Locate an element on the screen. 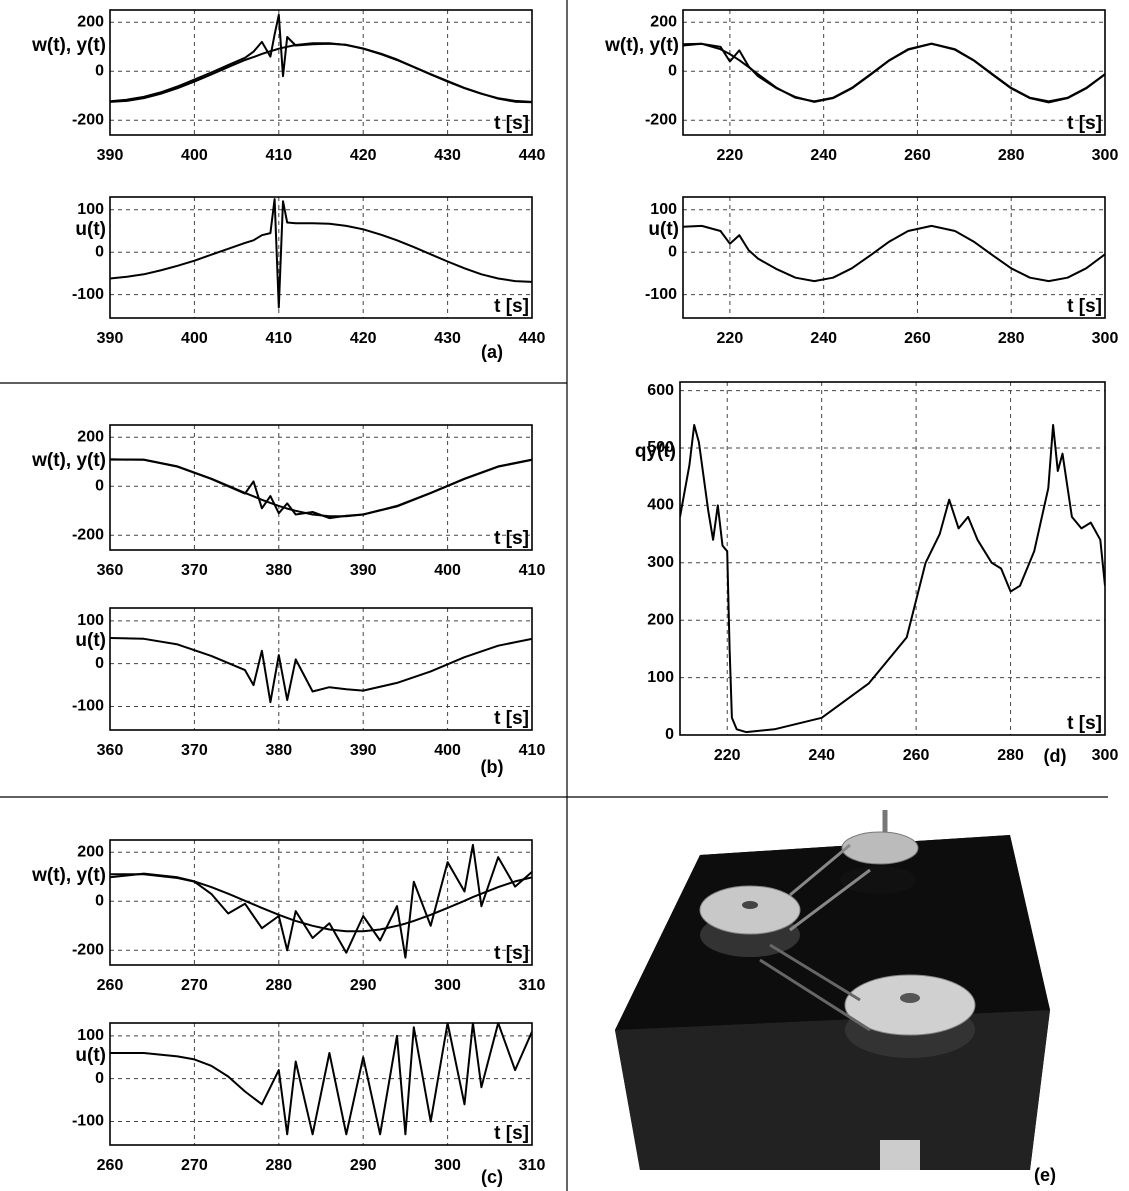  chart: -200 0 200 220 240 260 280 300 w(t), y(t) t [s] is located at coordinates (861, 86).